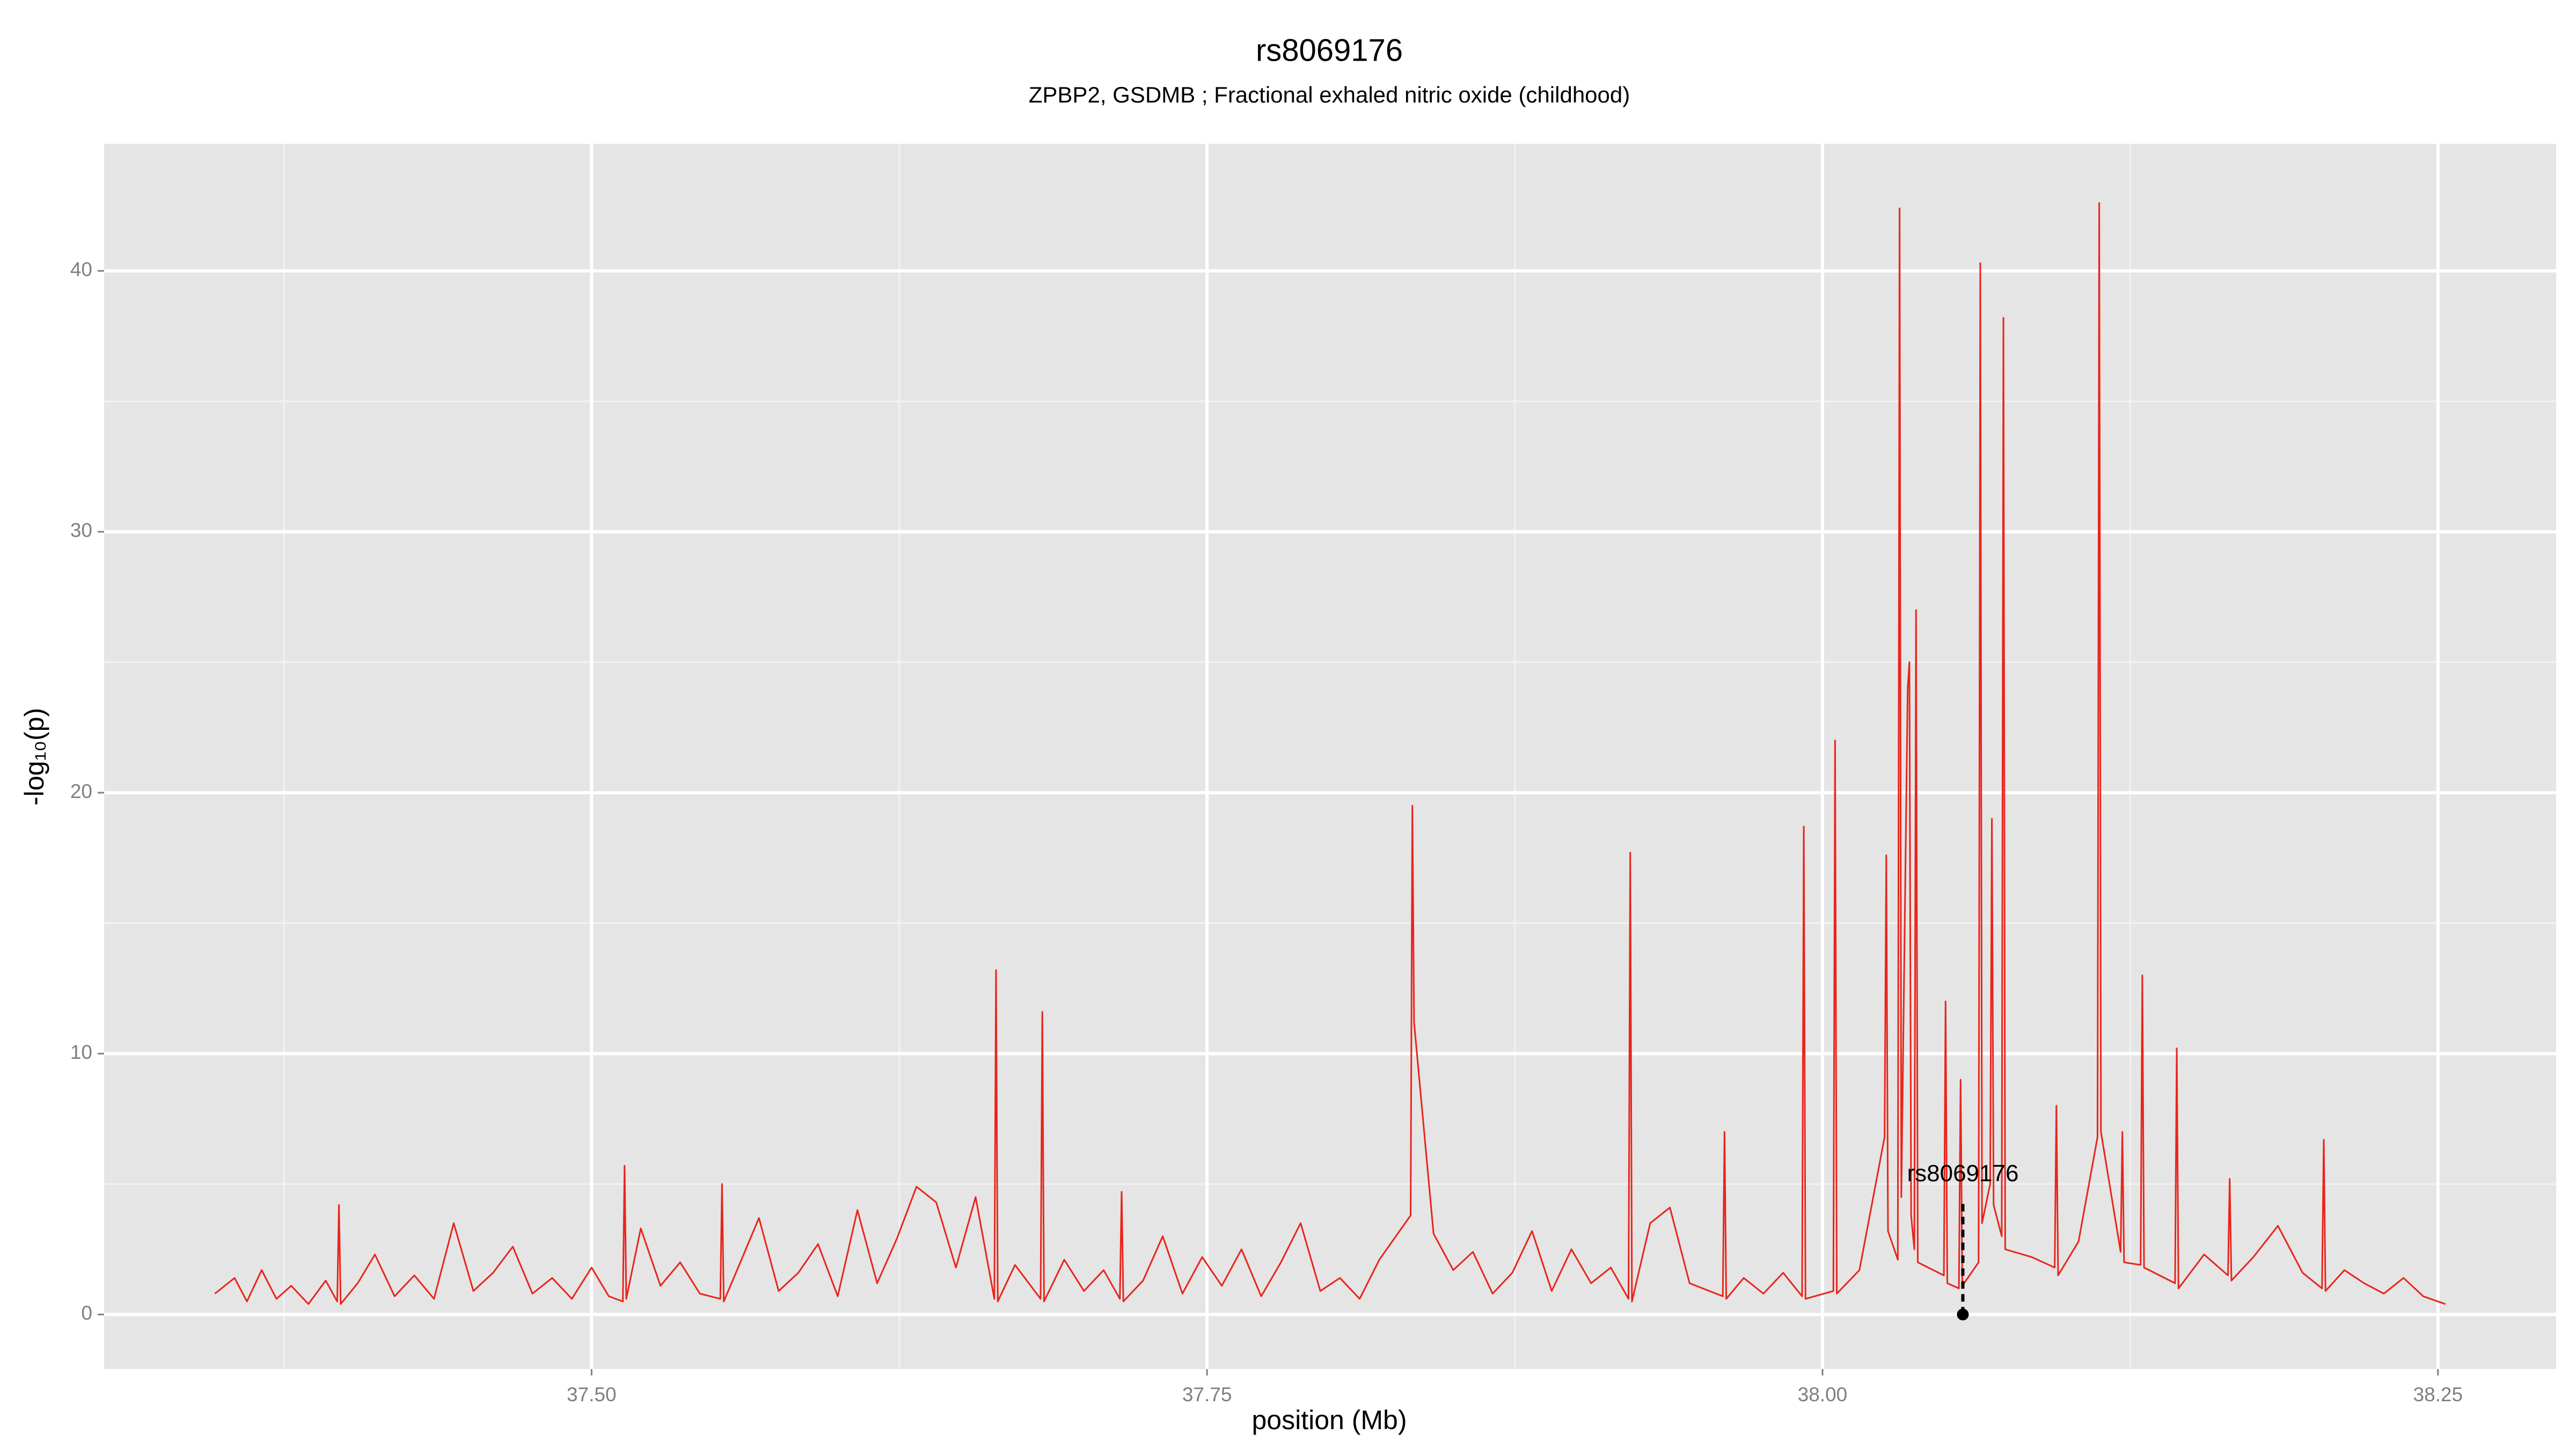  I want to click on x-tick-label: 37.50, so click(592, 1395).